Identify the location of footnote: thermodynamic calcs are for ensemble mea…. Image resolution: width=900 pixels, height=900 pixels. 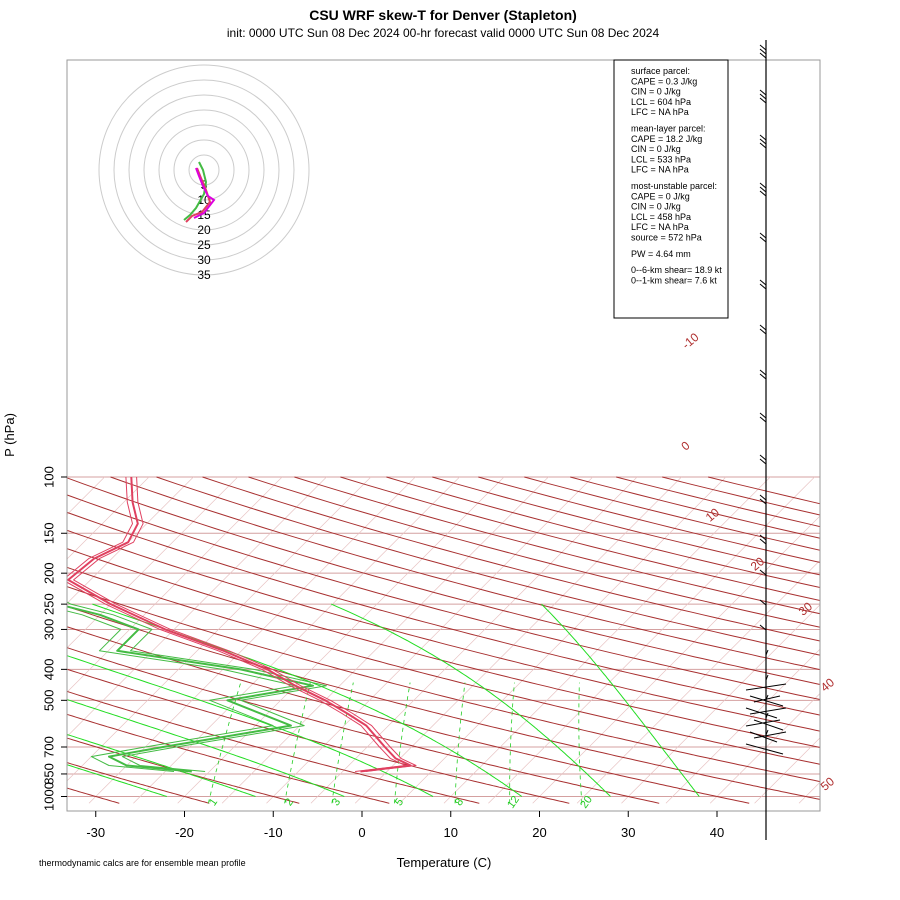
(142, 863).